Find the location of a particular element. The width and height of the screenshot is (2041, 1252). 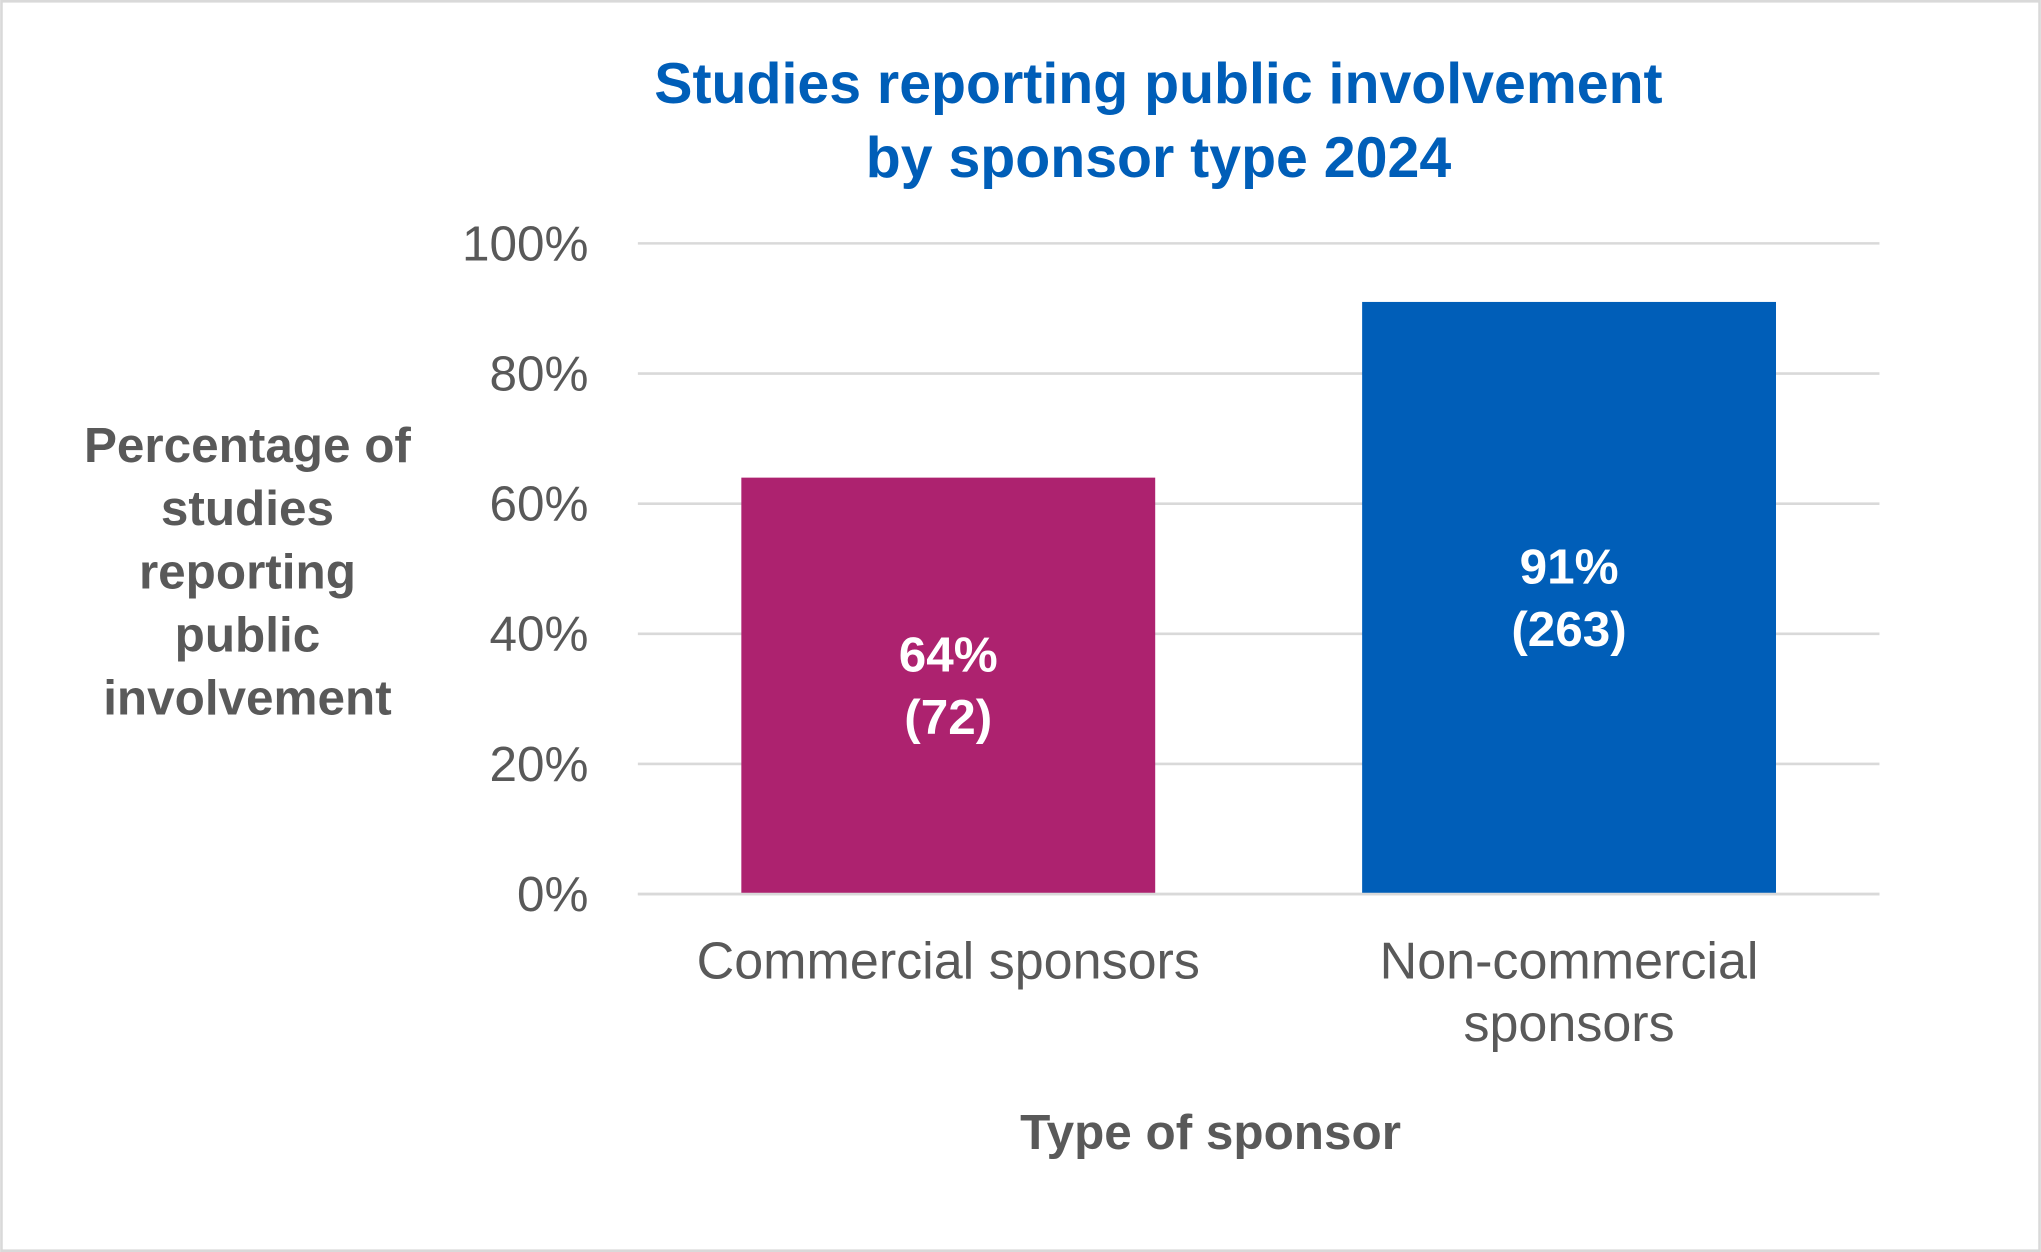

x-axis-title: Type of sponsor is located at coordinates (1210, 1132).